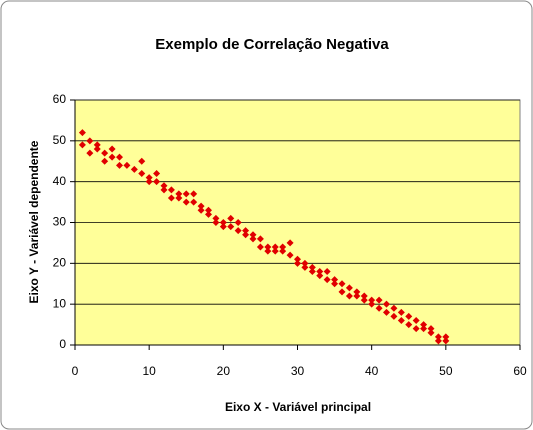 The width and height of the screenshot is (533, 430). Describe the element at coordinates (60, 303) in the screenshot. I see `y-tick-label: 10` at that location.